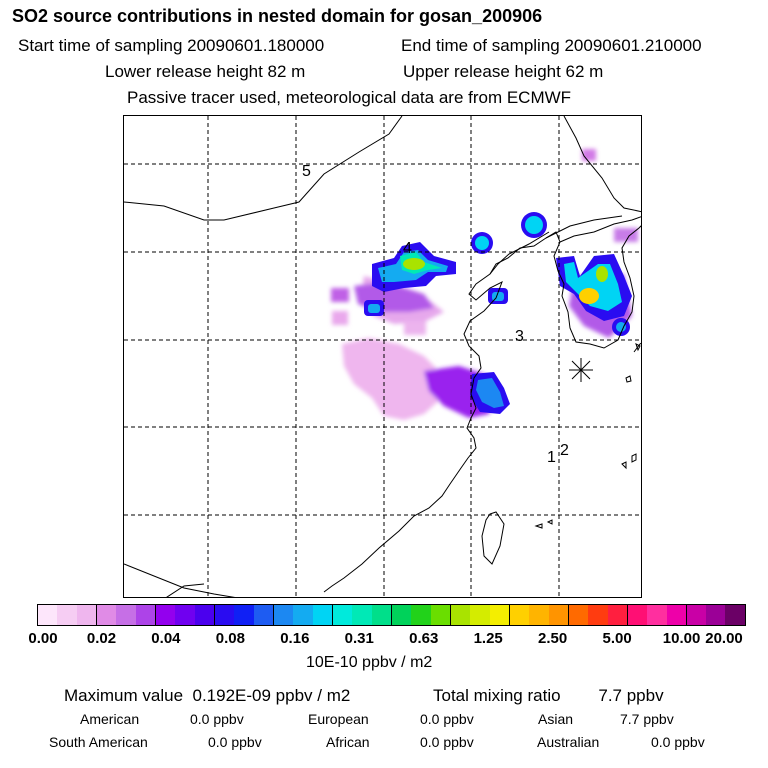 The image size is (768, 768). What do you see at coordinates (497, 695) in the screenshot?
I see `total-label: Total mixing ratio` at bounding box center [497, 695].